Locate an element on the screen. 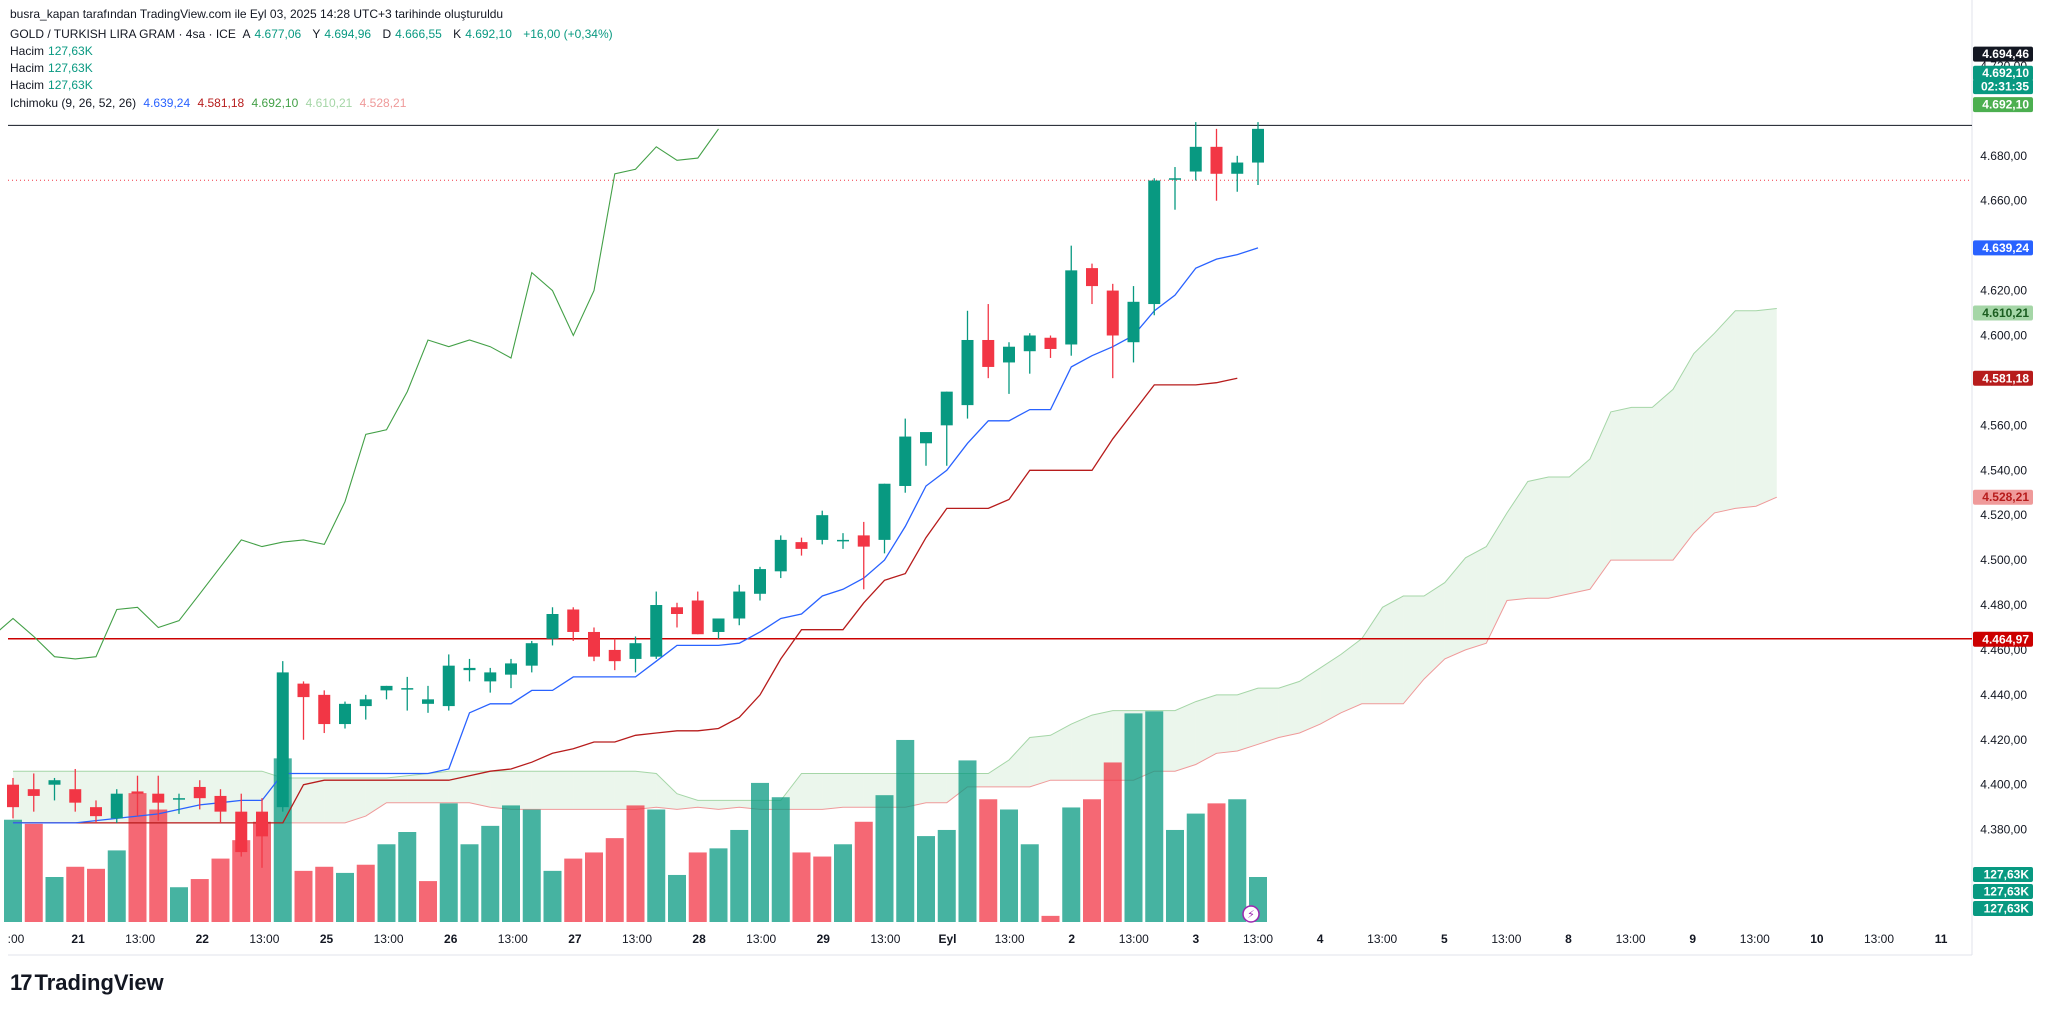  symbol-name: GOLD / TURKISH LIRA GRAM · 4sa · ICE is located at coordinates (123, 34).